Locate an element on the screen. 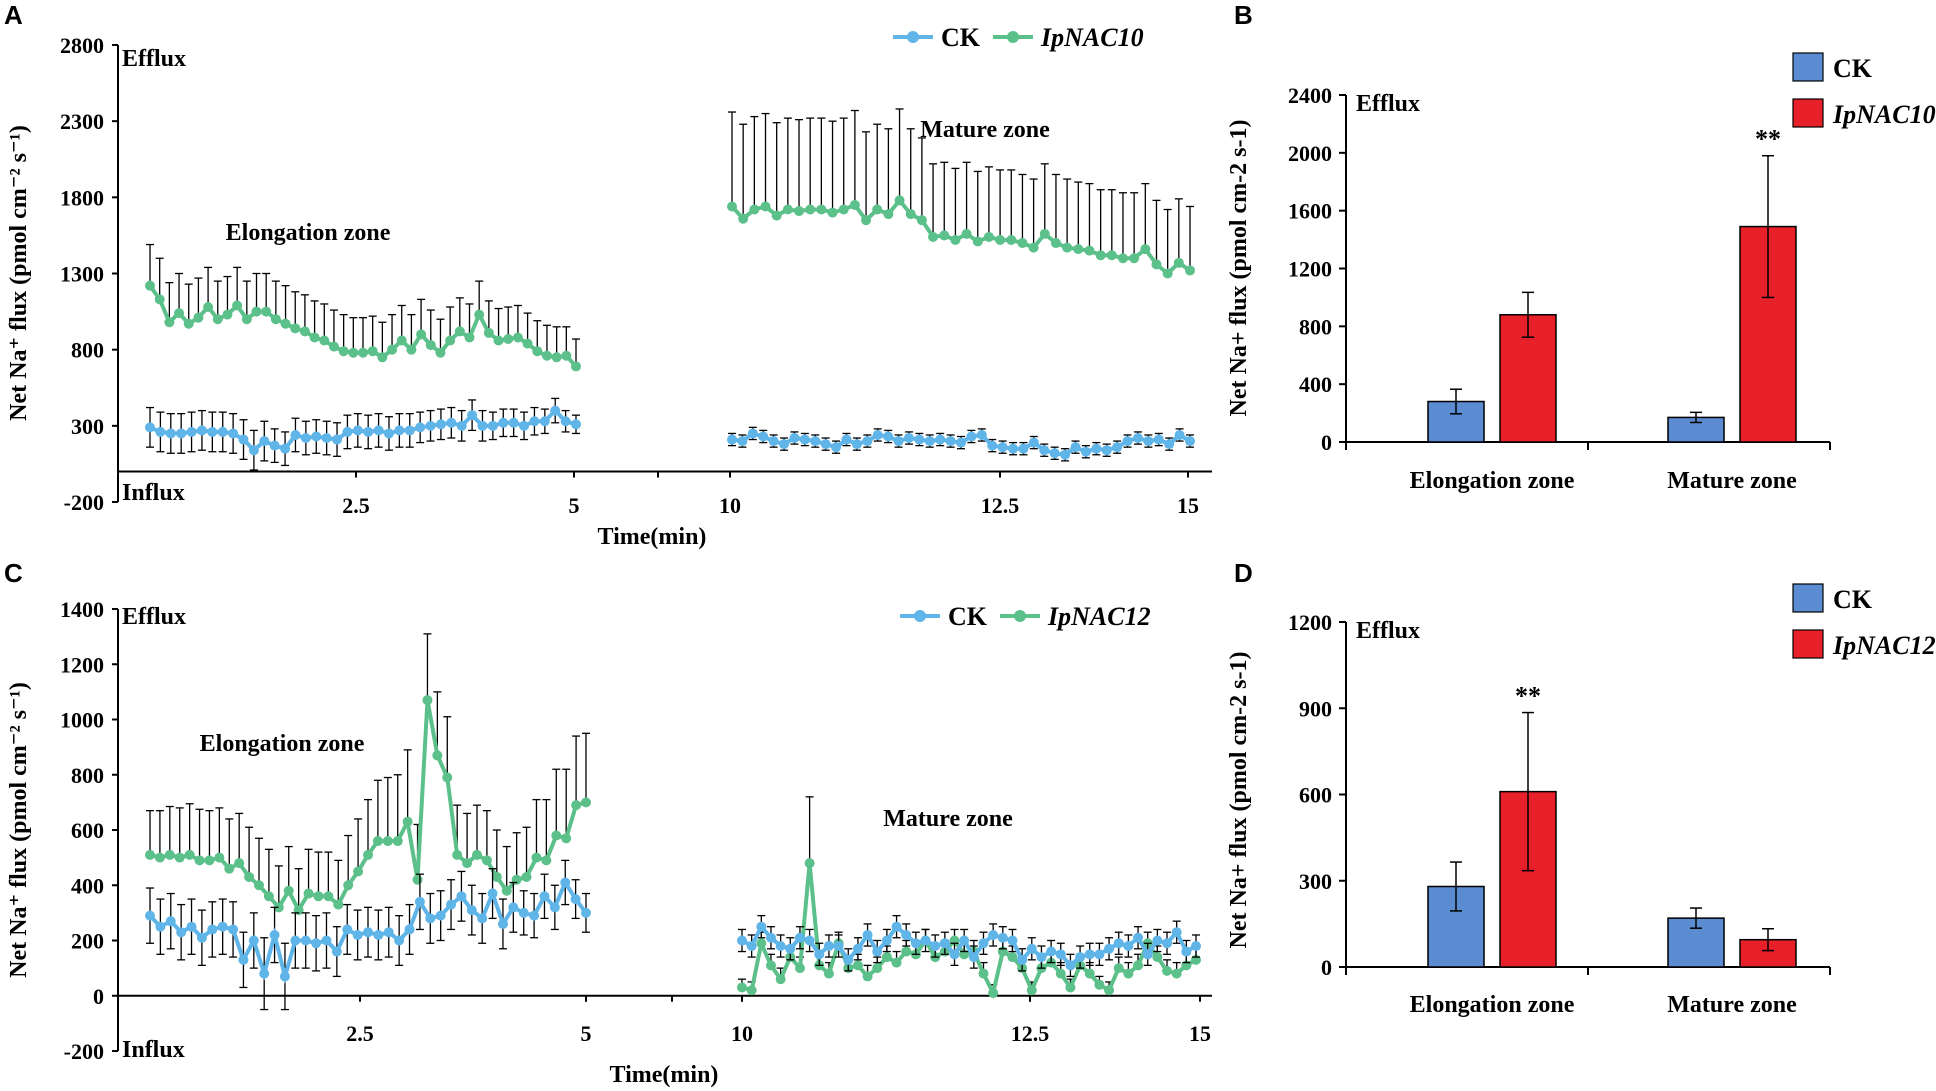 This screenshot has width=1936, height=1091. legend-marker-ck is located at coordinates (920, 616).